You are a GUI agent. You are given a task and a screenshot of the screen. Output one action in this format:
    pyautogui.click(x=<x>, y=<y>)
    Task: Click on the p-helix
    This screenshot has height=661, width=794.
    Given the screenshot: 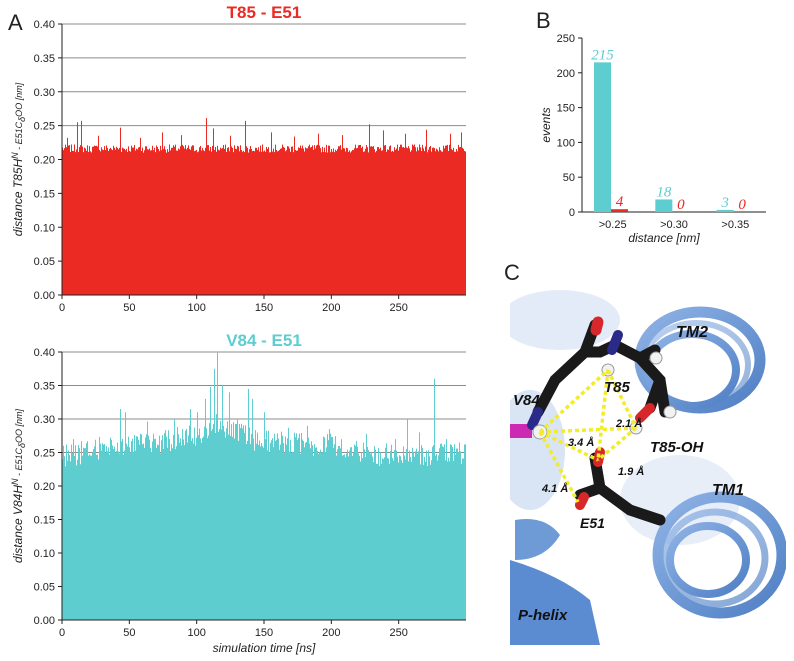 What is the action you would take?
    pyautogui.click(x=555, y=602)
    